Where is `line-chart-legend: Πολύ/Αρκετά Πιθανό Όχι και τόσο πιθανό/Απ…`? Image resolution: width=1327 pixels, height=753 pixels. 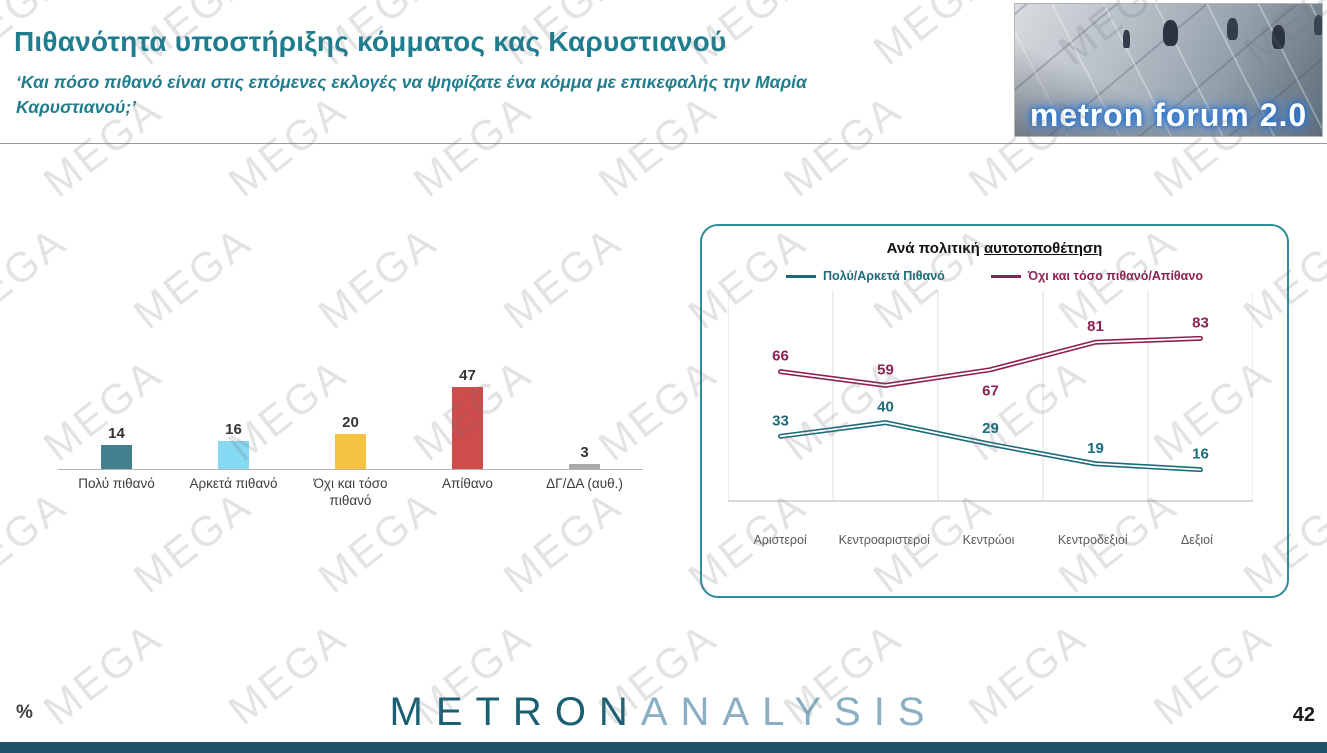 line-chart-legend: Πολύ/Αρκετά Πιθανό Όχι και τόσο πιθανό/Απ… is located at coordinates (994, 276).